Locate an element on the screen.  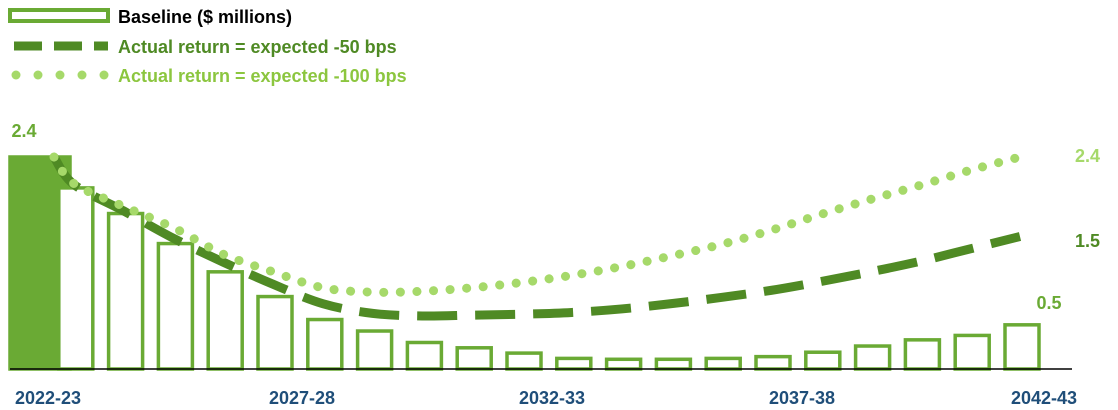
legend-label-minus100: Actual return = expected -100 bps is located at coordinates (262, 76).